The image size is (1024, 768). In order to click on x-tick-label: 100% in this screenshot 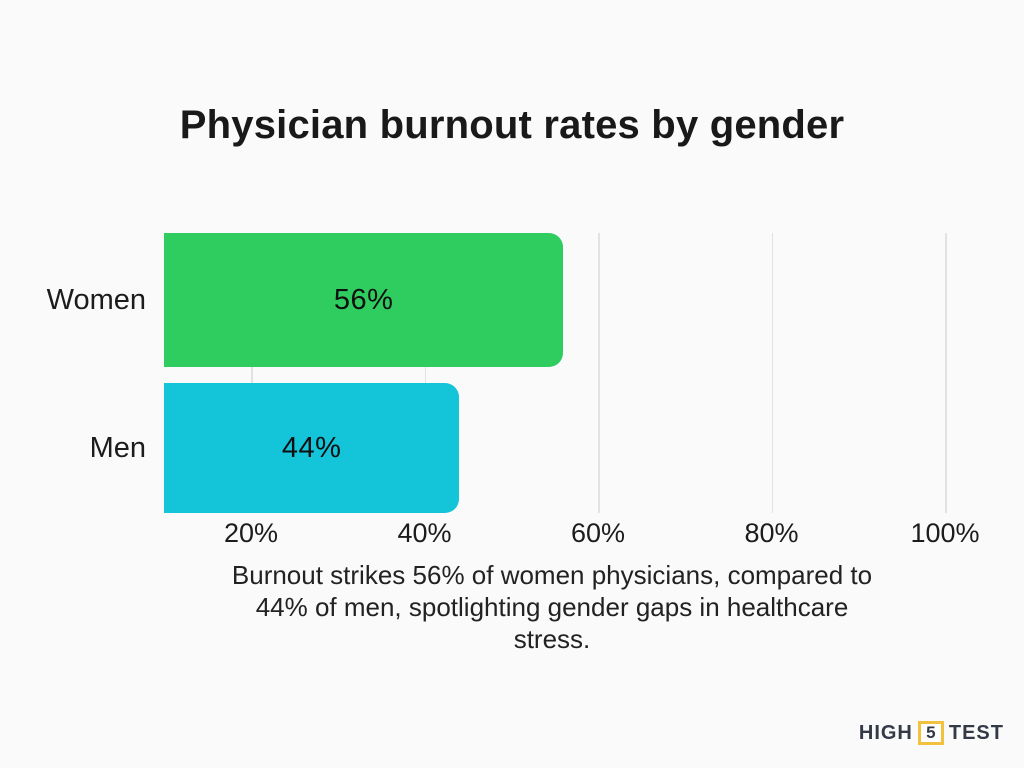, I will do `click(945, 533)`.